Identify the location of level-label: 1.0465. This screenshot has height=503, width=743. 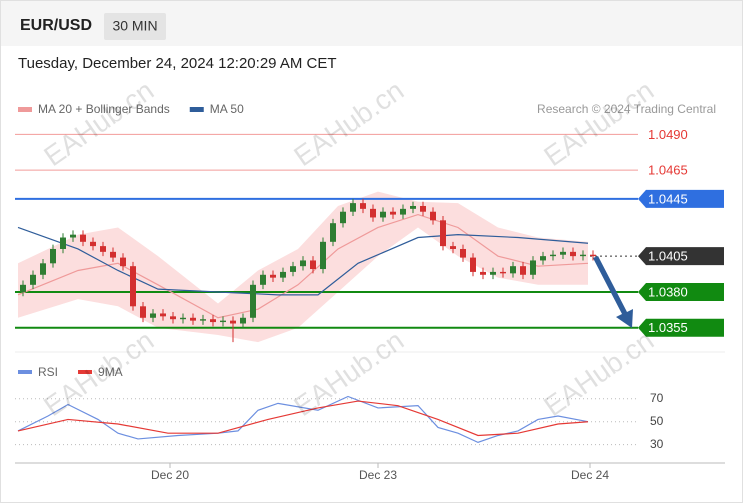
(668, 170).